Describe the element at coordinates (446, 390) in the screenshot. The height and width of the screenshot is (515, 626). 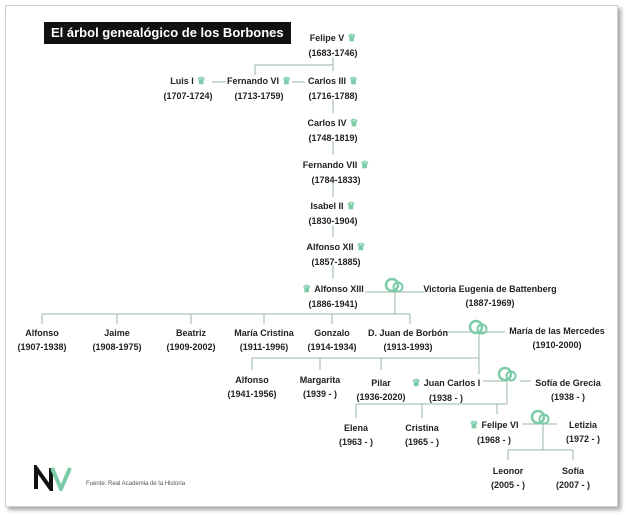
I see `person-juan-carlos-i: ♛ Juan Carlos I (1938 - )` at that location.